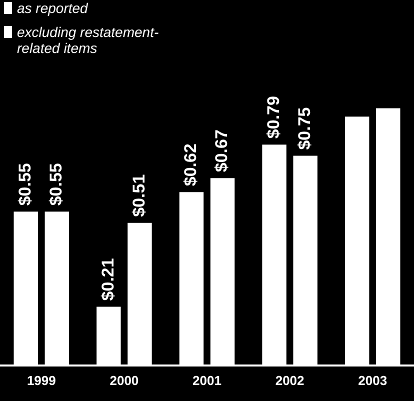 Image resolution: width=414 pixels, height=401 pixels. What do you see at coordinates (273, 117) in the screenshot?
I see `data-label: $0.79` at bounding box center [273, 117].